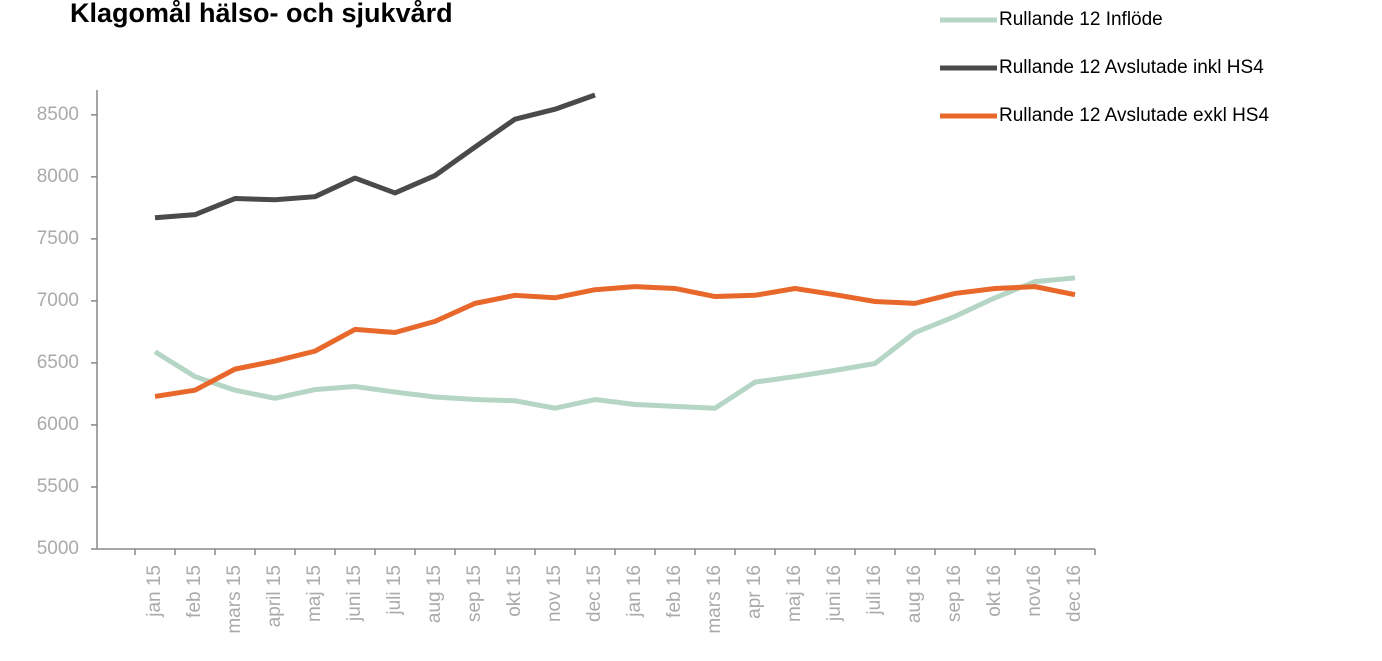 The width and height of the screenshot is (1382, 661). Describe the element at coordinates (58, 300) in the screenshot. I see `y-tick-label: 7000` at that location.